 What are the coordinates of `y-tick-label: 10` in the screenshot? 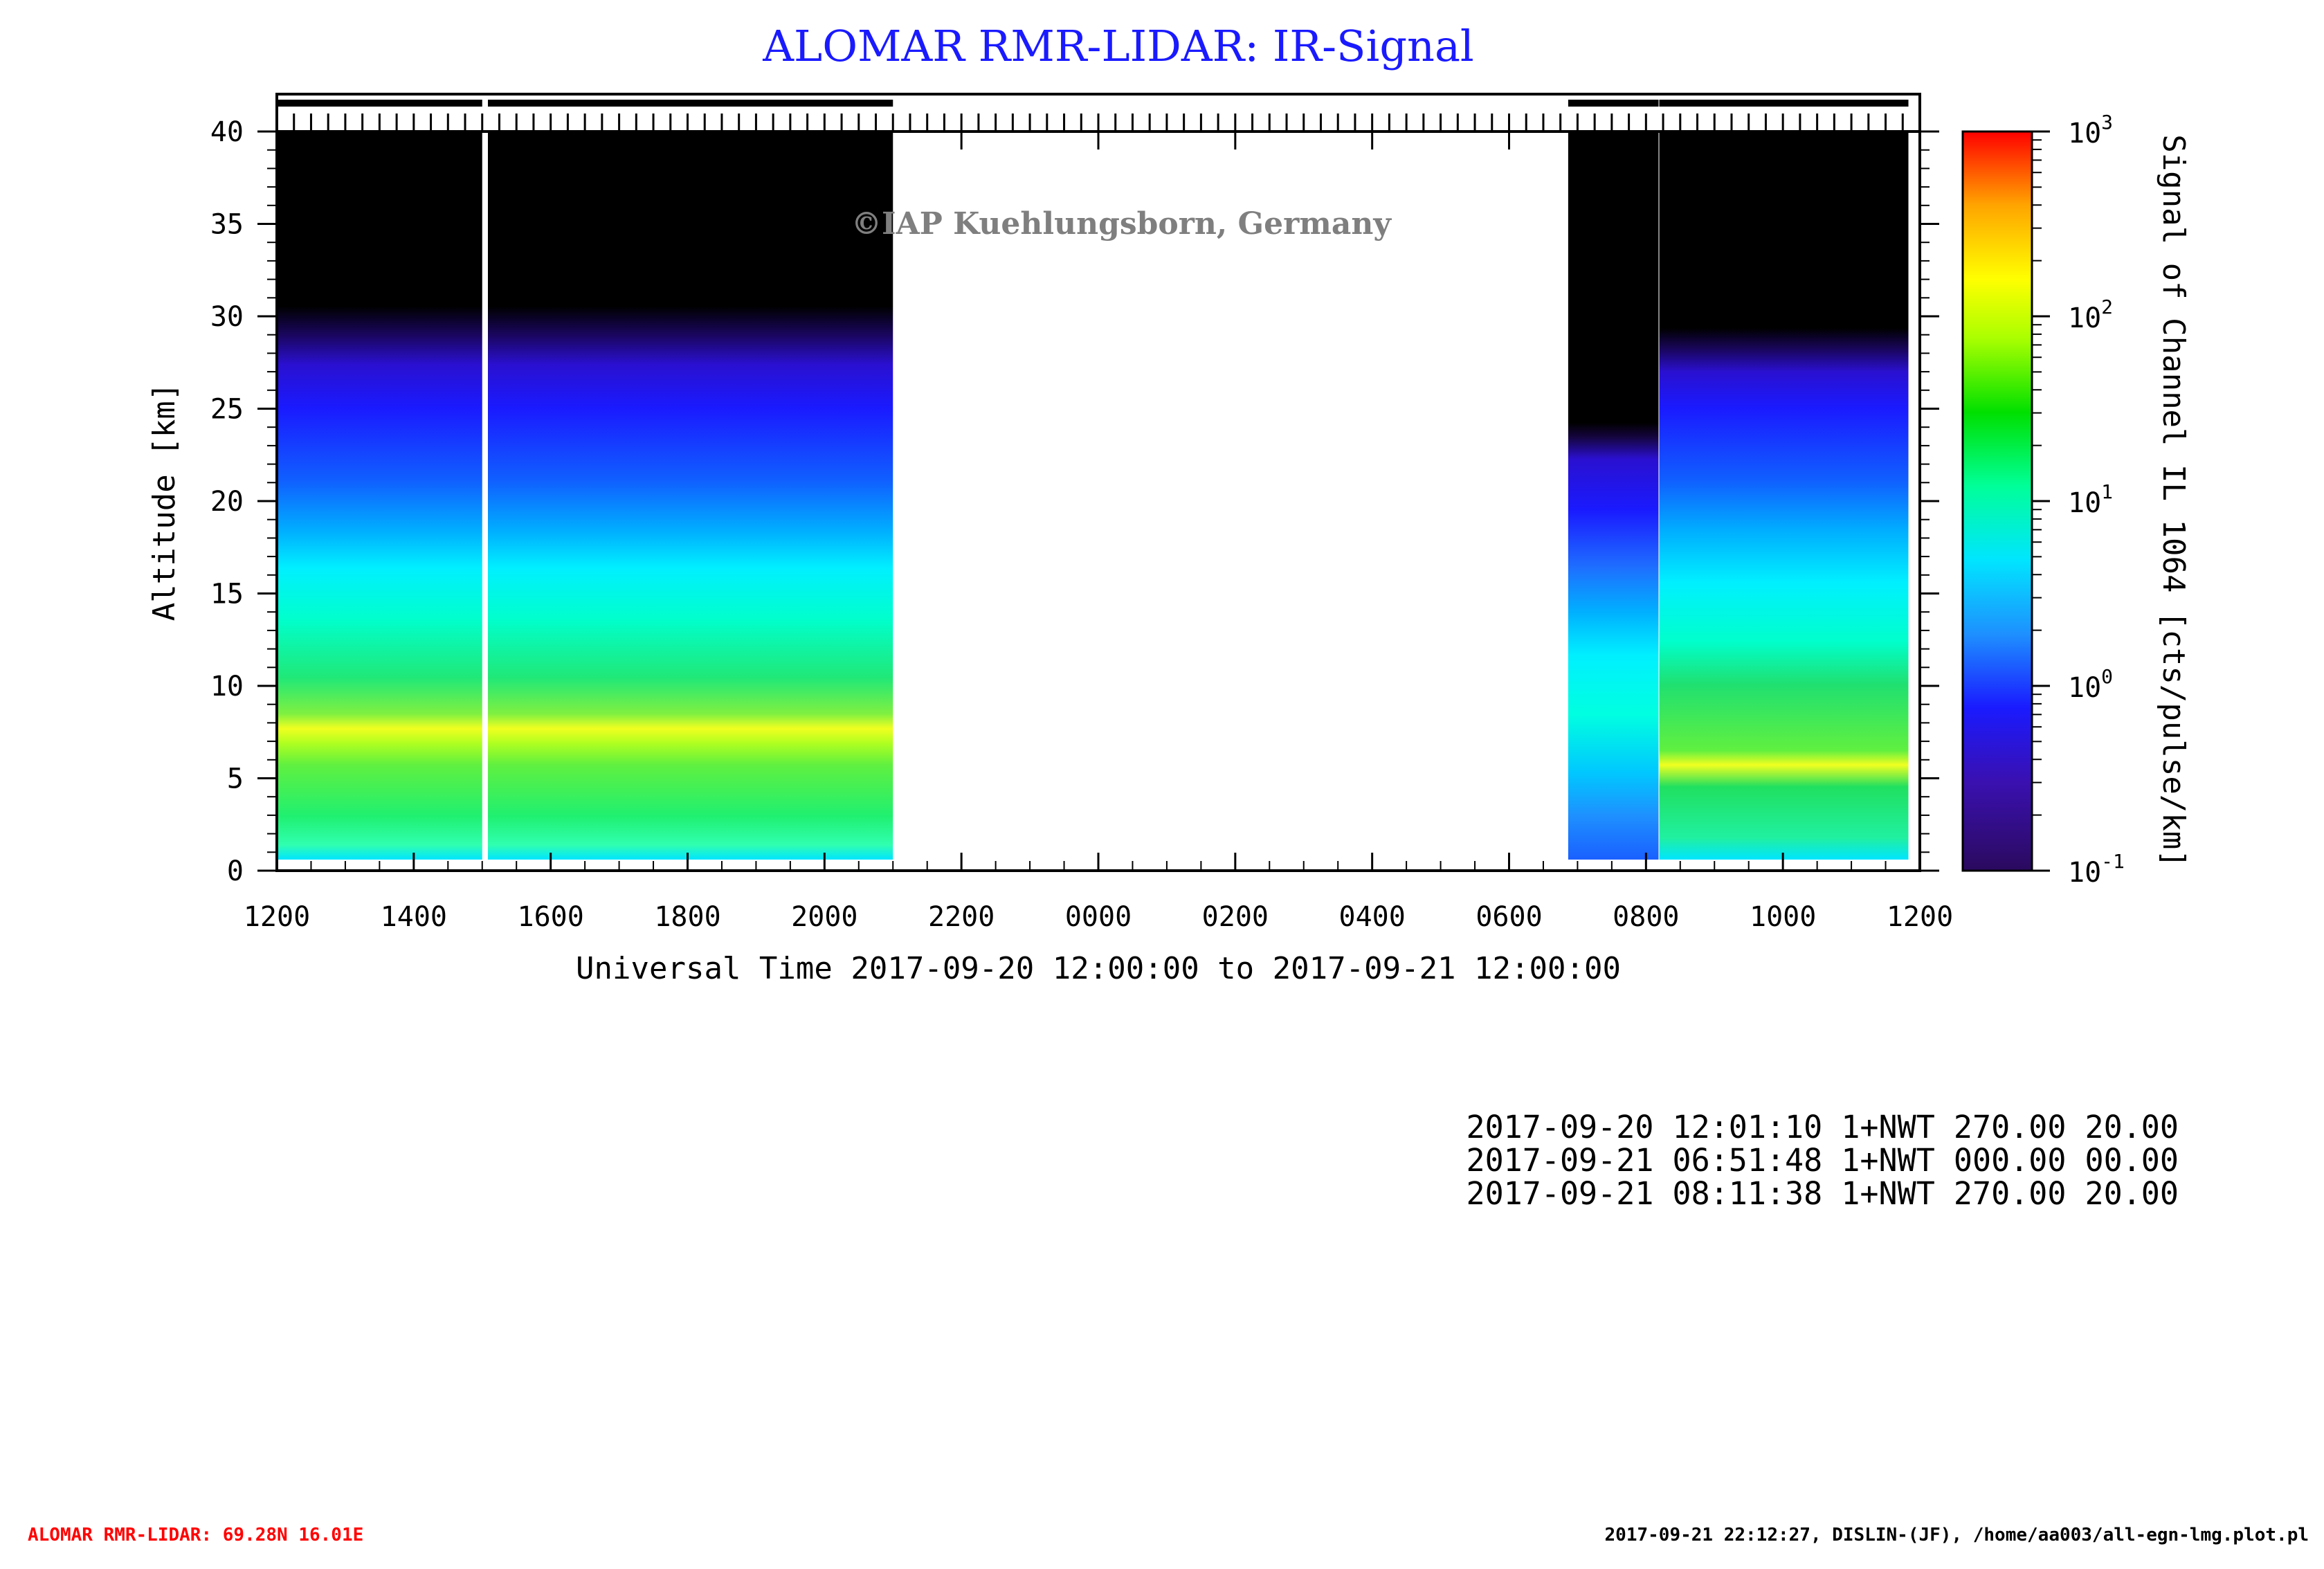 It's located at (227, 686).